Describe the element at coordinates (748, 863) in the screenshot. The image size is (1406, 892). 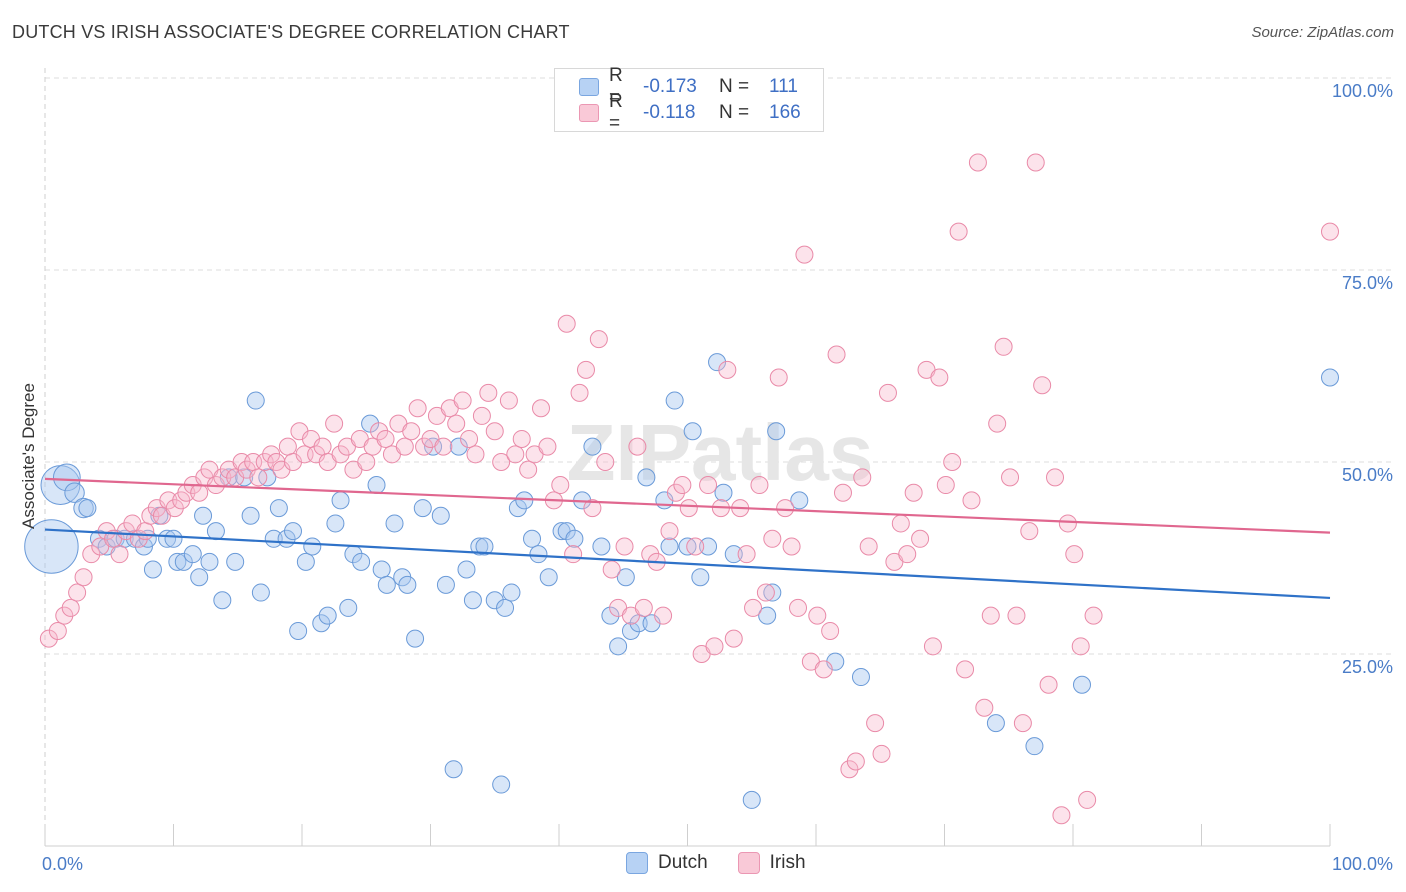
I see `irish-legend-swatch` at that location.